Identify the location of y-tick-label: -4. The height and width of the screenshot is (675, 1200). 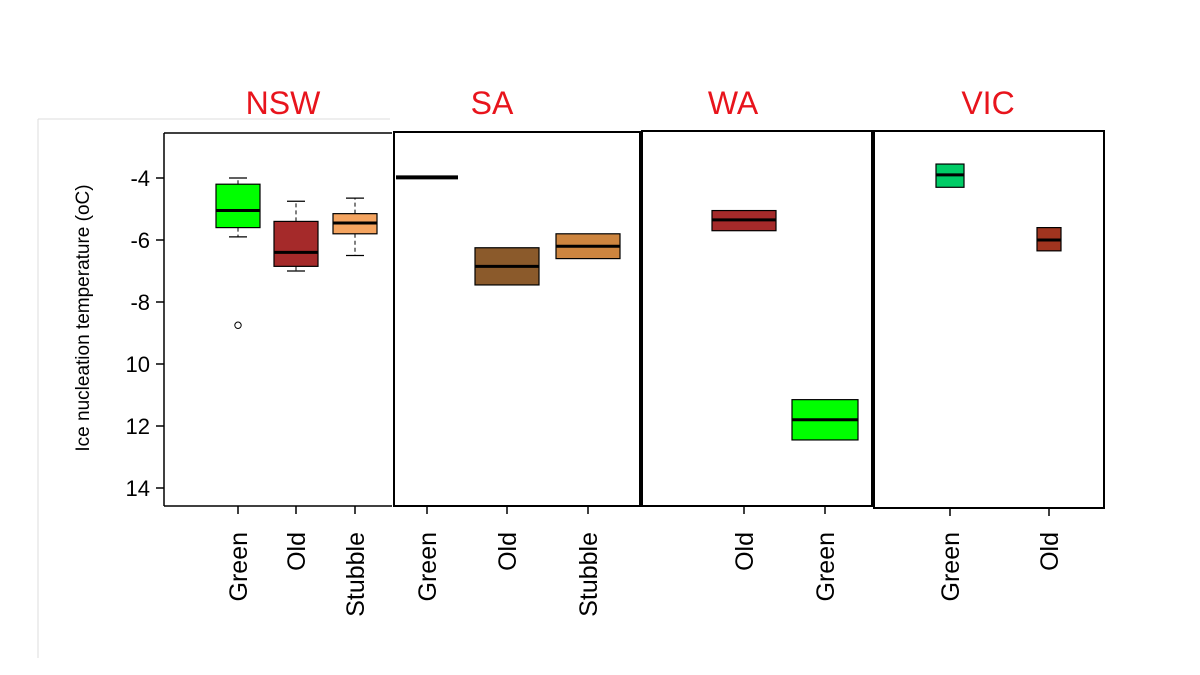
(140, 178).